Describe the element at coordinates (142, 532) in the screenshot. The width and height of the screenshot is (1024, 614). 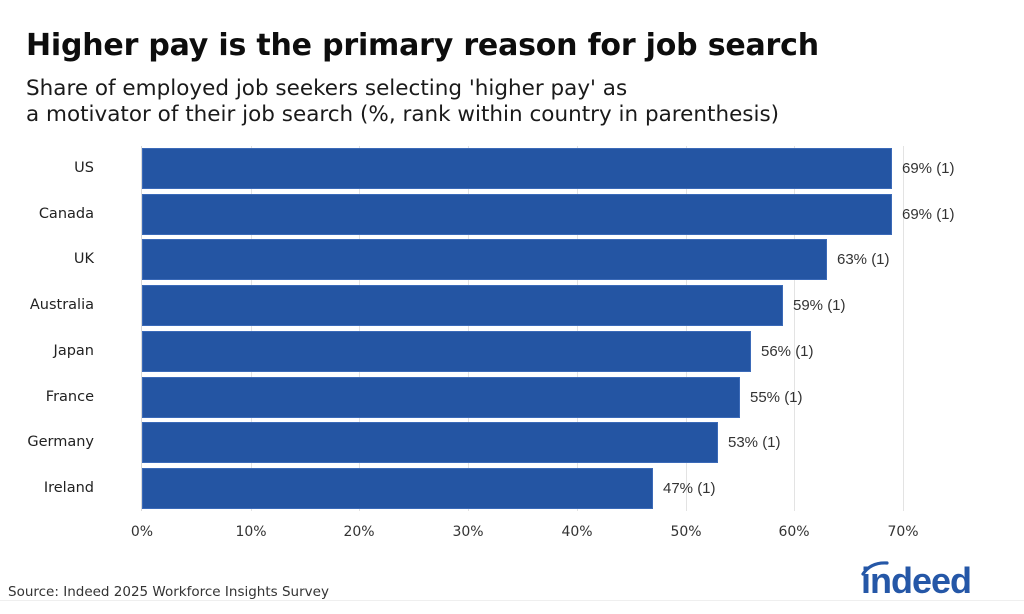
I see `x-tick-label: 0%` at that location.